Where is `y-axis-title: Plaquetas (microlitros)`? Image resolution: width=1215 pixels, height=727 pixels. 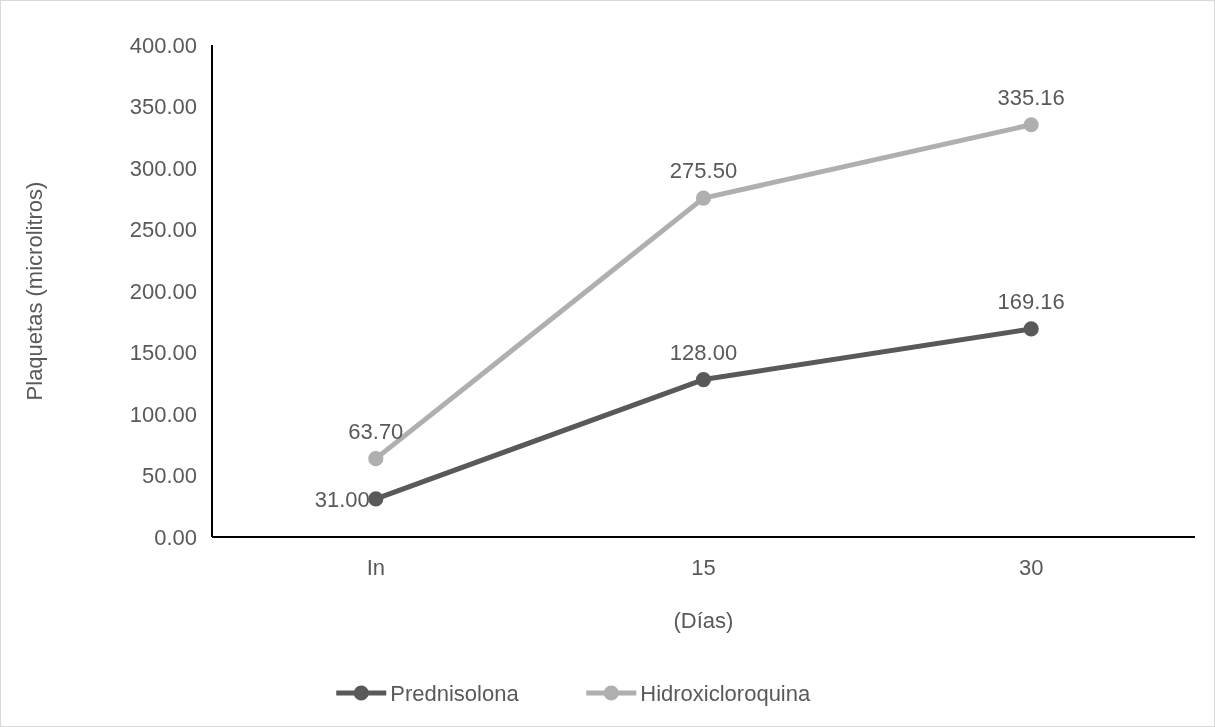 y-axis-title: Plaquetas (microlitros) is located at coordinates (34, 291).